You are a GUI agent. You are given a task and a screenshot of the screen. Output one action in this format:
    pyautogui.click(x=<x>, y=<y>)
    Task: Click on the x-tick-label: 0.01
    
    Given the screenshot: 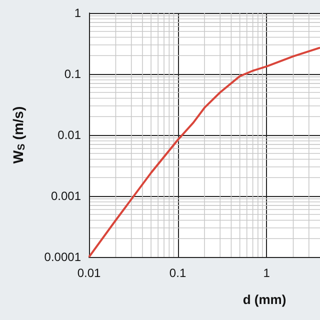 What is the action you would take?
    pyautogui.click(x=89, y=273)
    